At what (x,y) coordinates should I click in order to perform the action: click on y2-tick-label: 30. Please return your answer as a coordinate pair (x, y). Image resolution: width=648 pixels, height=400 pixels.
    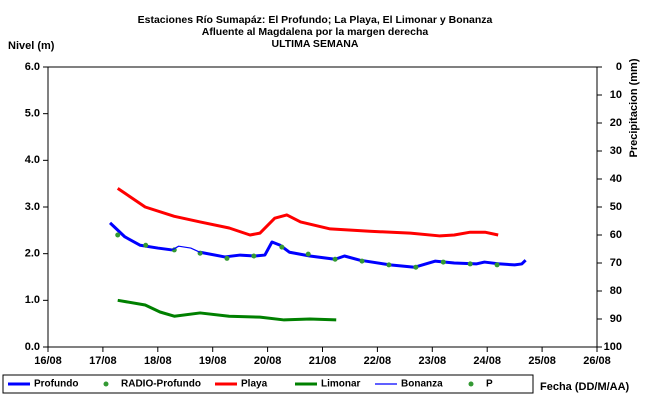
    Looking at the image, I should click on (616, 151).